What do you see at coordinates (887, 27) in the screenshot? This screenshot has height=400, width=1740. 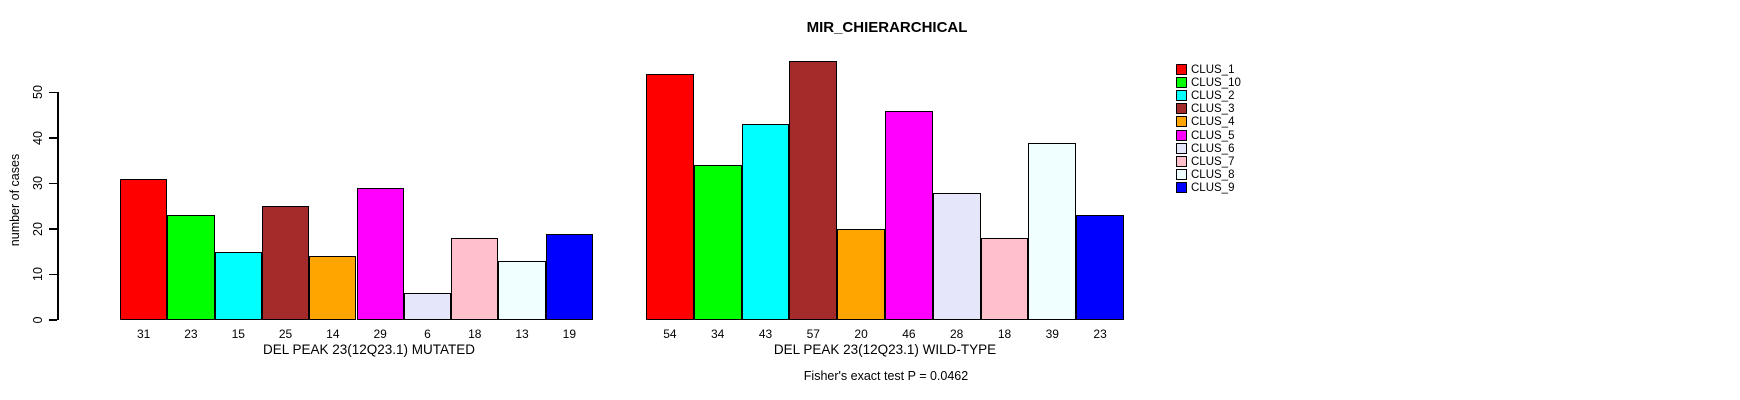 I see `chart-title: MIR_CHIERARCHICAL` at bounding box center [887, 27].